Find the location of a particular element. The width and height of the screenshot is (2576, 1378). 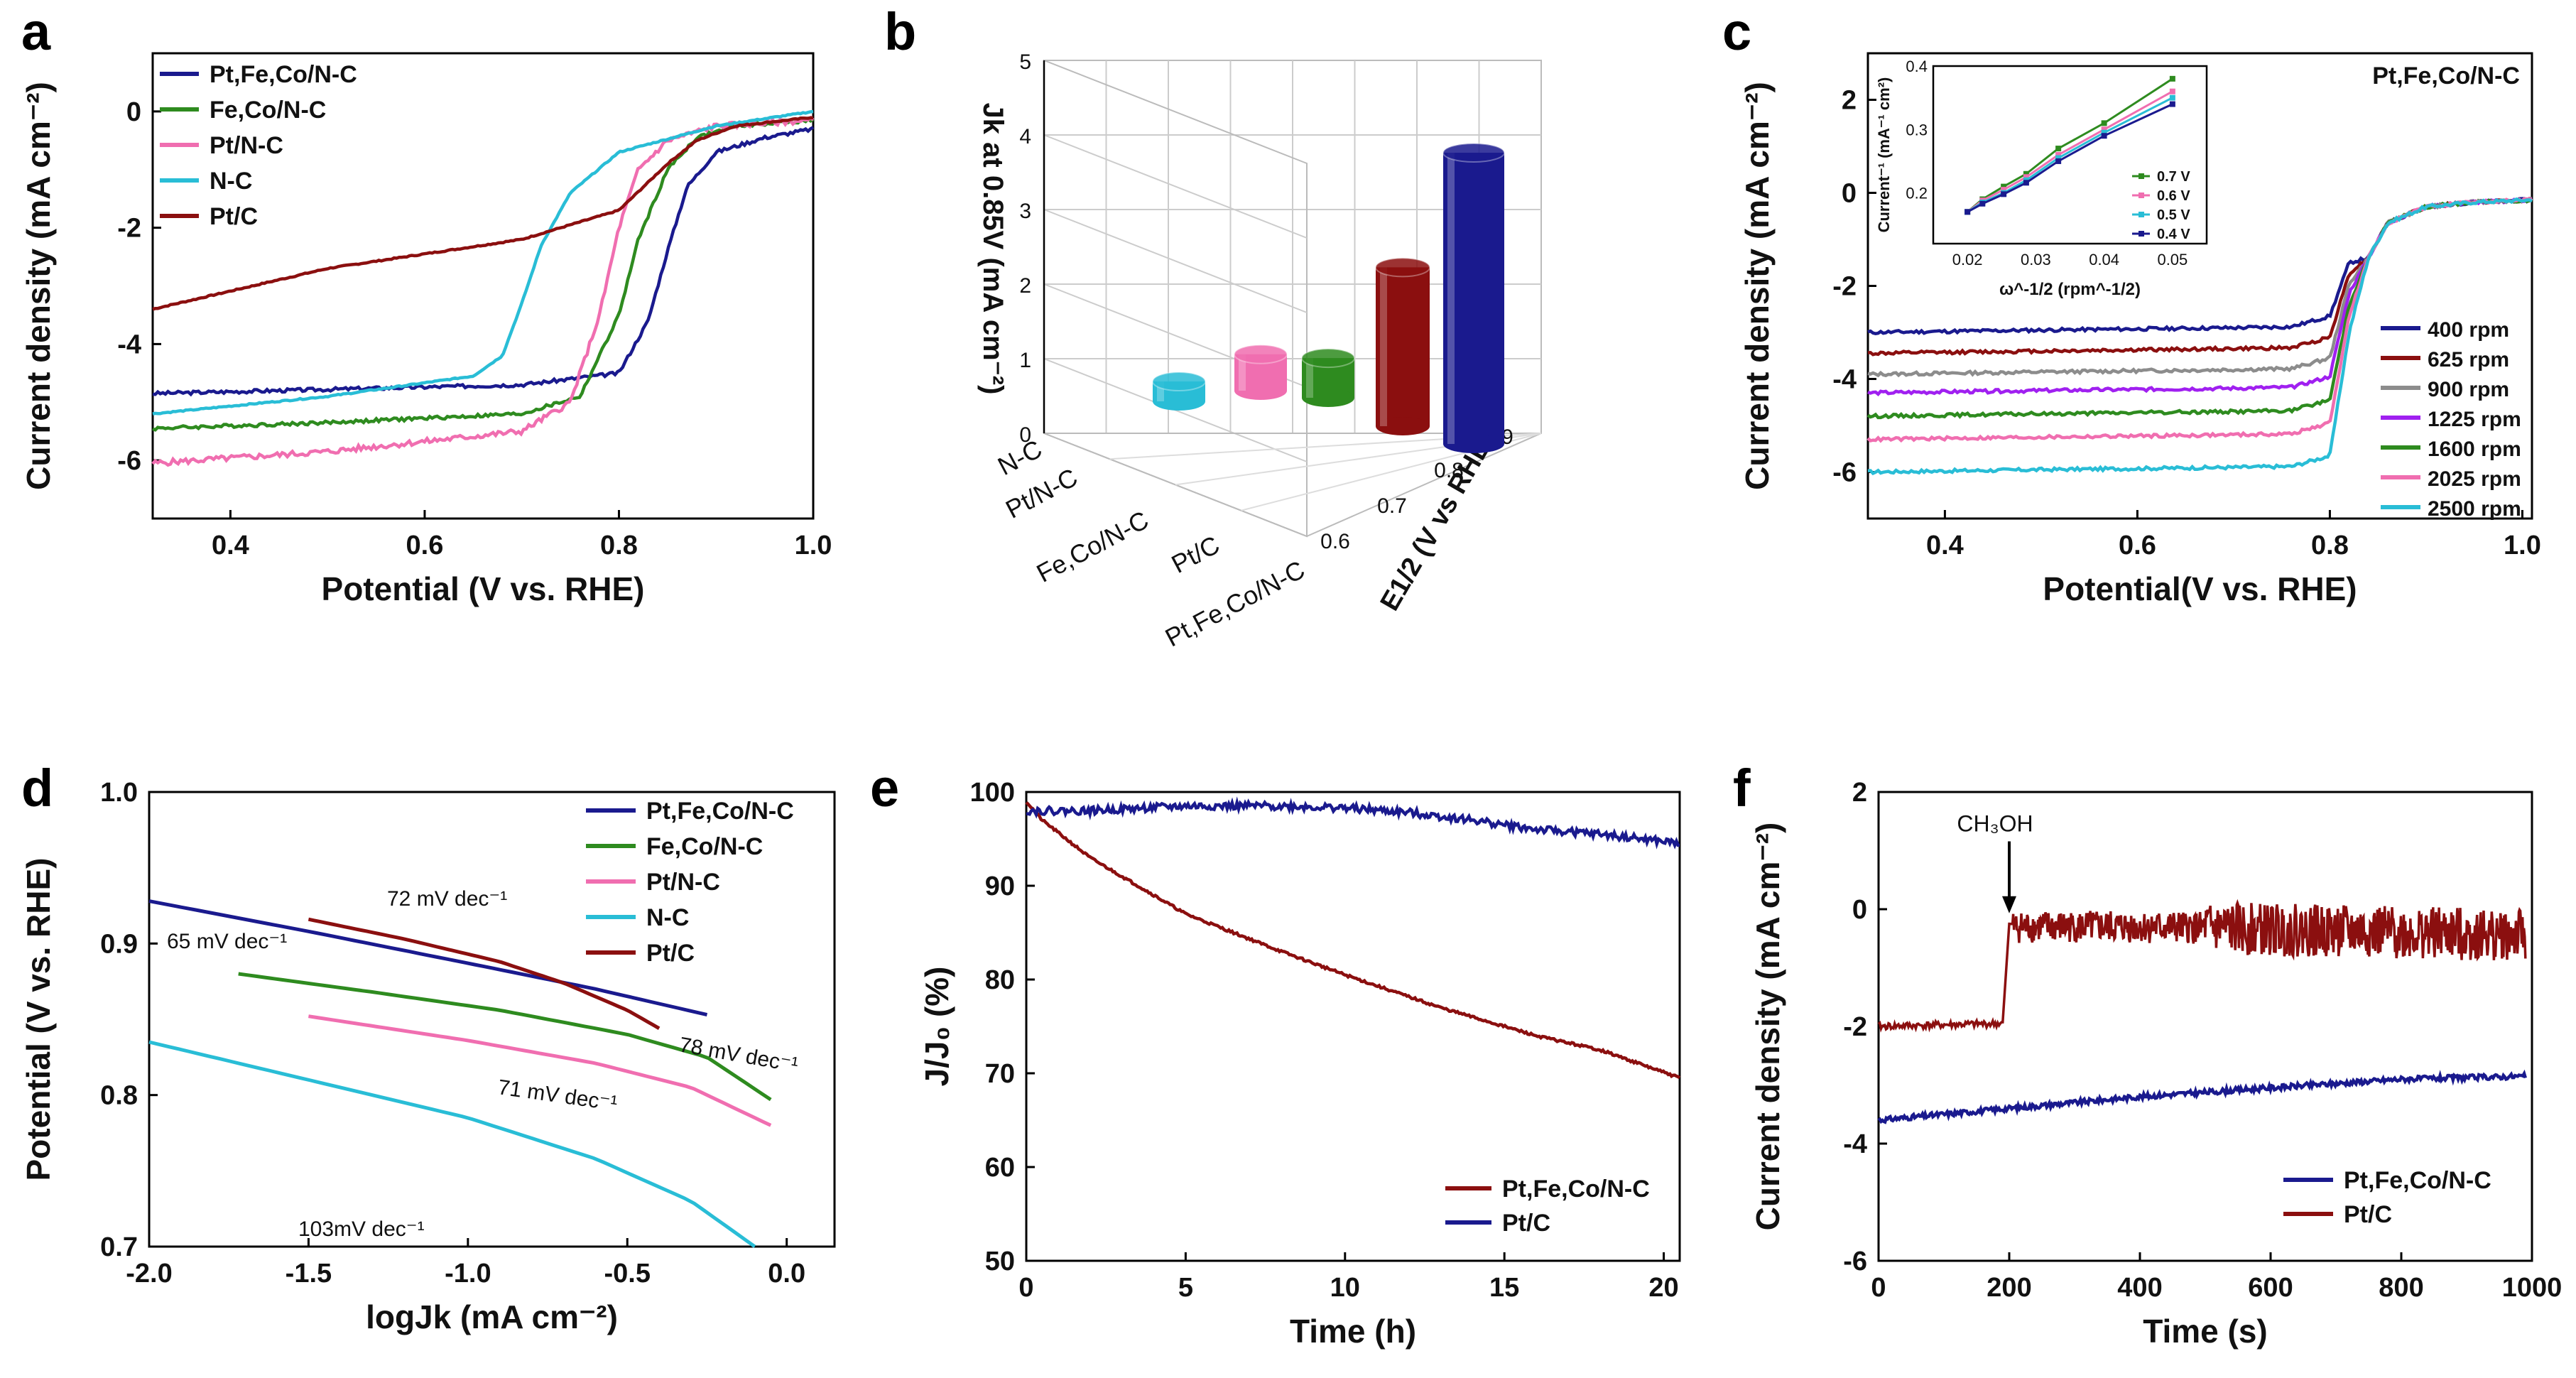

c-inset-x-tick-label: 0.03 is located at coordinates (2036, 260).